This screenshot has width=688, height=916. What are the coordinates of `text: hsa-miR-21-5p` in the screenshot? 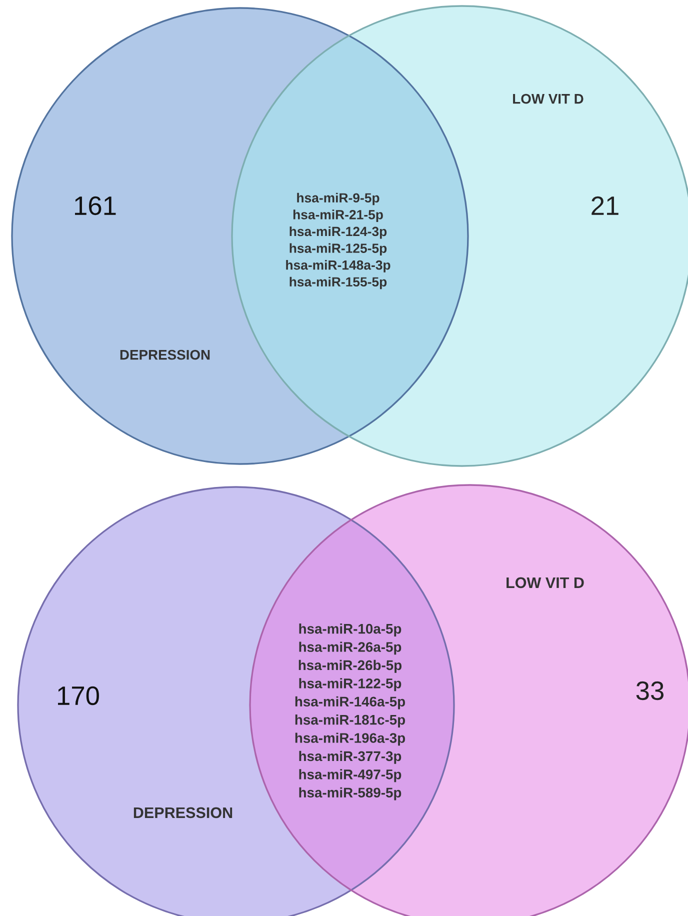 It's located at (338, 216).